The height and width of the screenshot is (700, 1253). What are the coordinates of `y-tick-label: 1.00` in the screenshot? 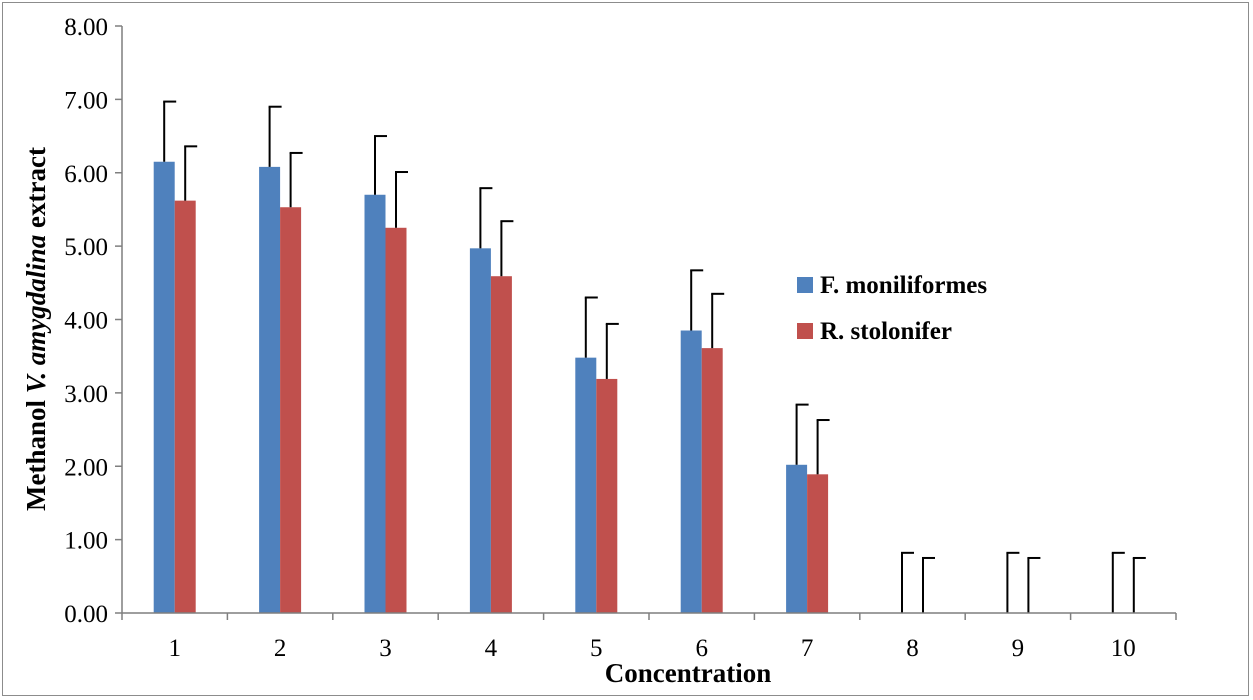 It's located at (86, 541).